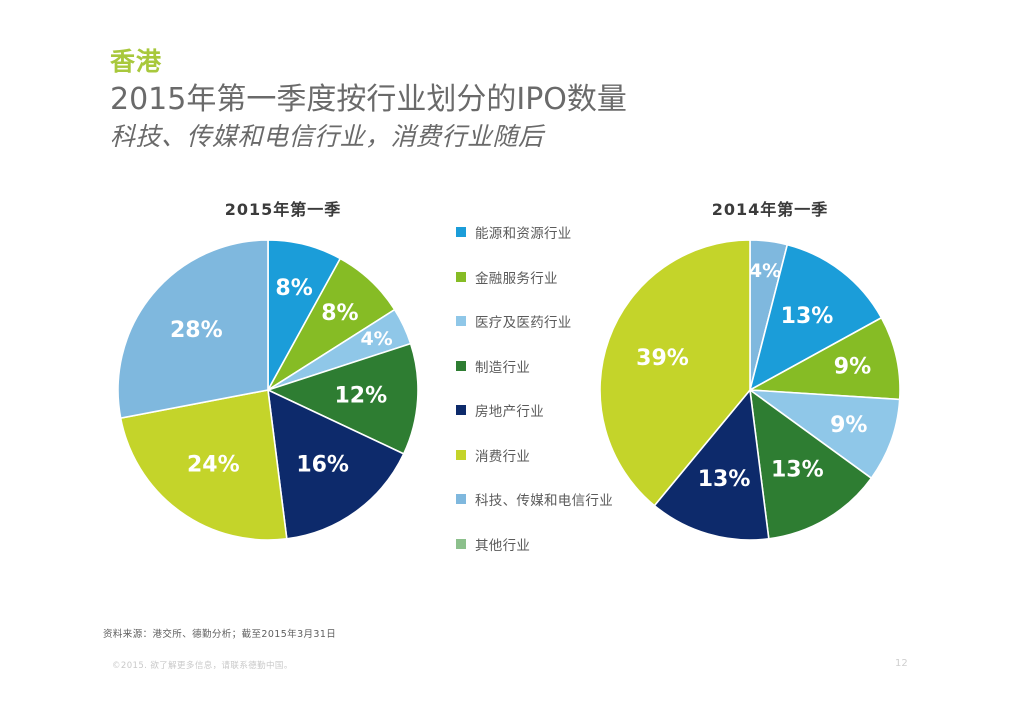 This screenshot has width=1024, height=724. What do you see at coordinates (202, 666) in the screenshot?
I see `copyright-note: ©2015. 欲了解更多信息，请联系德勤中国。` at bounding box center [202, 666].